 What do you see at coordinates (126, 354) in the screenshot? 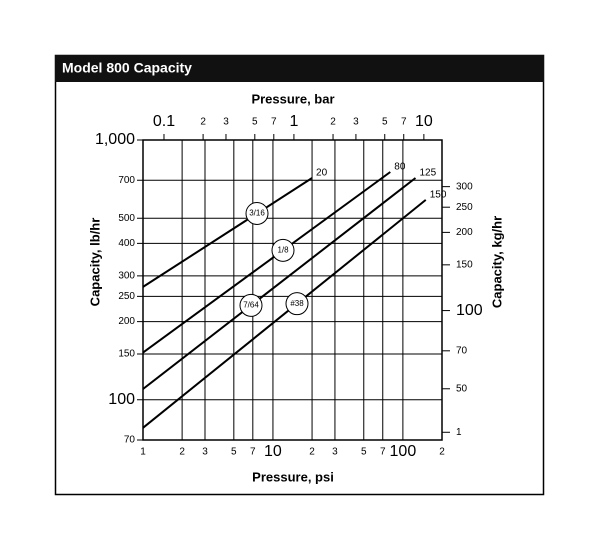
I see `y-tick-label: 150` at bounding box center [126, 354].